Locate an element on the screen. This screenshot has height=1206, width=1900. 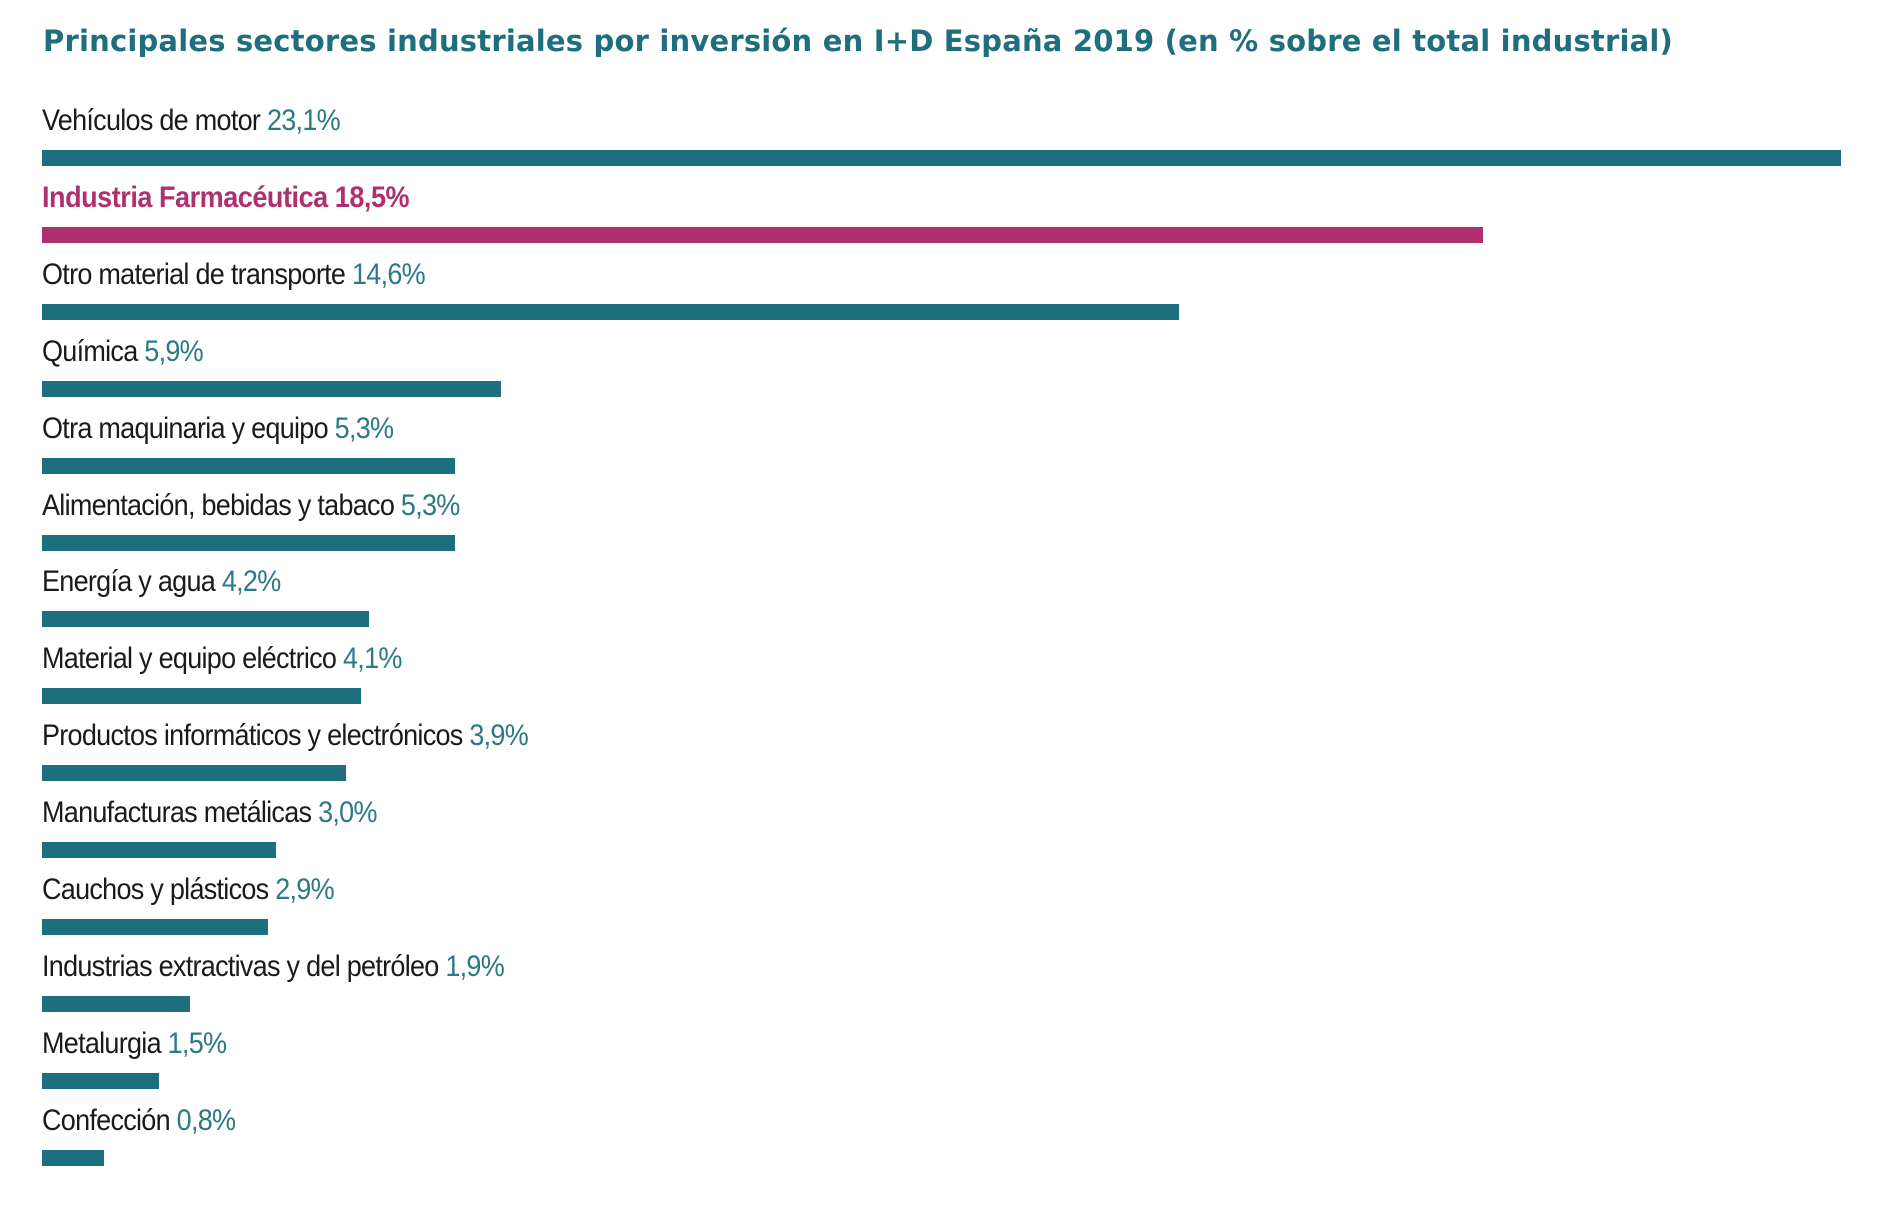
value-label: 4,1% is located at coordinates (372, 659).